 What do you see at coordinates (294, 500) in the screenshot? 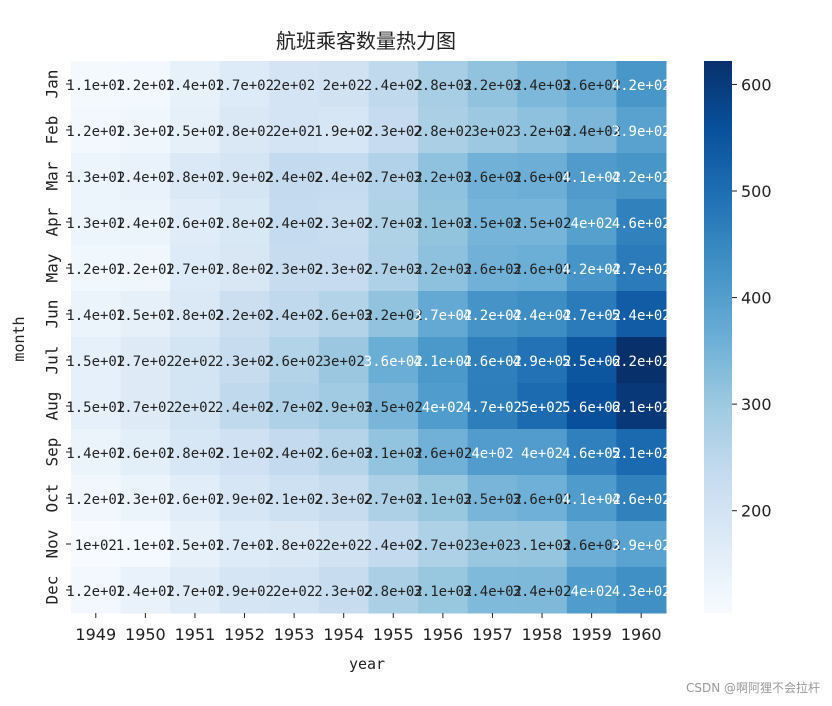
I see `cell-annotation: 2.1e+02` at bounding box center [294, 500].